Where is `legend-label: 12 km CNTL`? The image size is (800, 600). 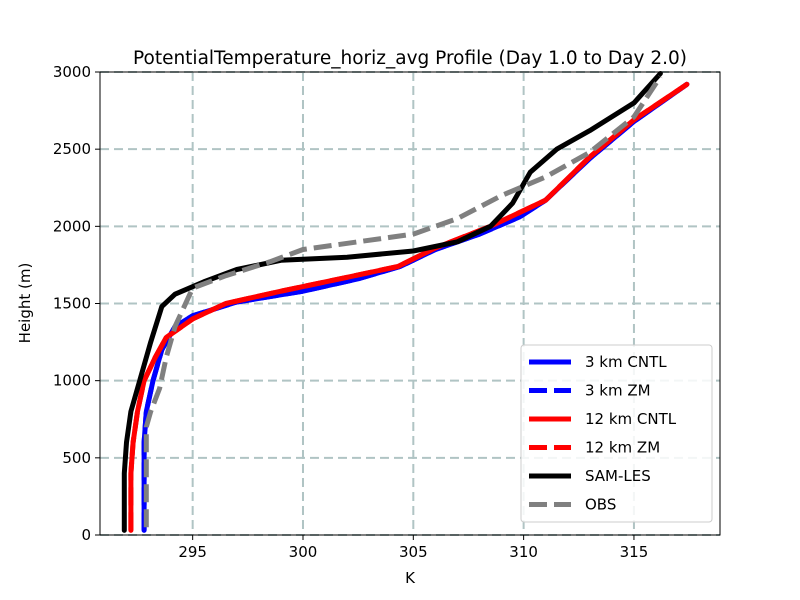 legend-label: 12 km CNTL is located at coordinates (631, 419).